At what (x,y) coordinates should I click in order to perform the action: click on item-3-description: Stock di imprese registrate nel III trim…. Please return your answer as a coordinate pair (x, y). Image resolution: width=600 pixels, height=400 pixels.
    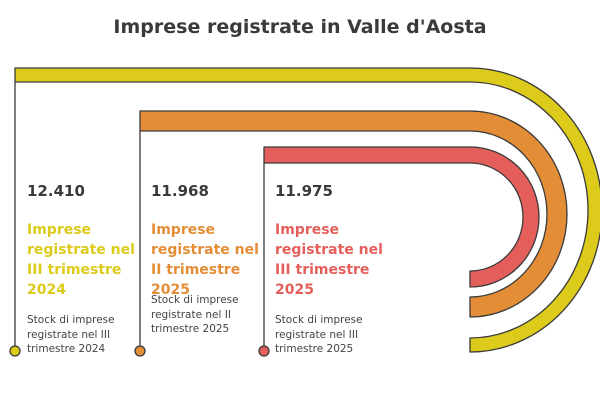
    Looking at the image, I should click on (319, 334).